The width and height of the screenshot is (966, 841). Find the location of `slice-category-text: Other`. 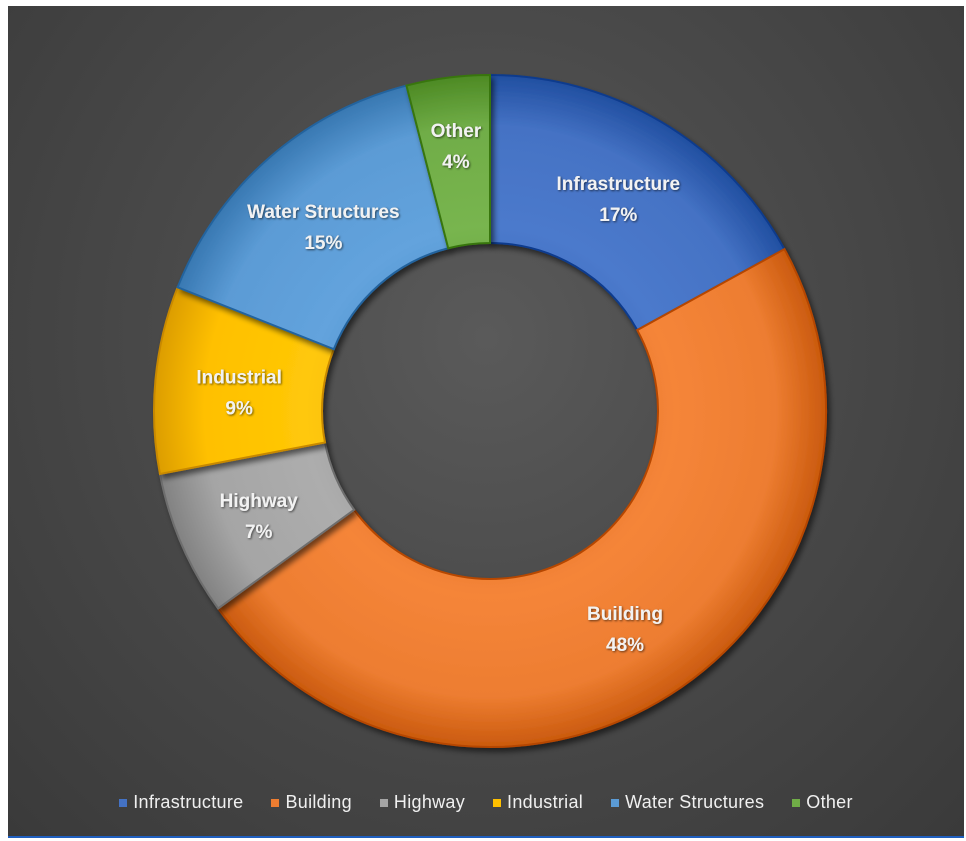

slice-category-text: Other is located at coordinates (456, 131).